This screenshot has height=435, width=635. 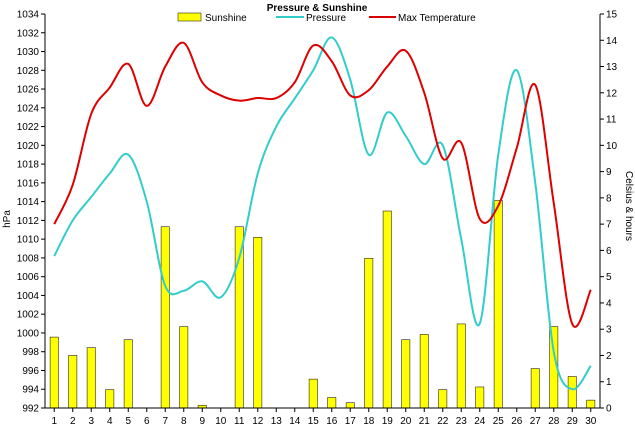 I want to click on x-tick-label: 13, so click(x=277, y=421).